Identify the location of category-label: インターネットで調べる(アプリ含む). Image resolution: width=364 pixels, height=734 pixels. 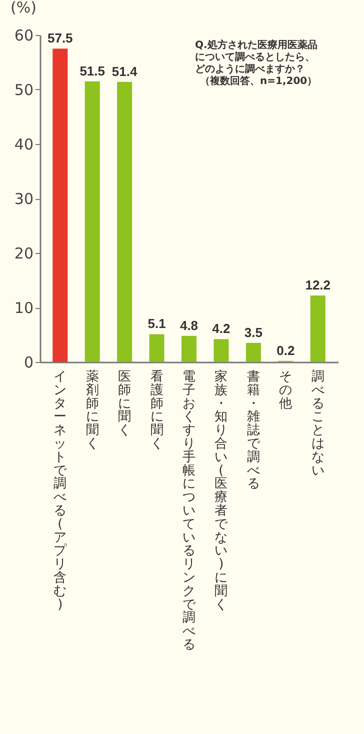
(60, 491).